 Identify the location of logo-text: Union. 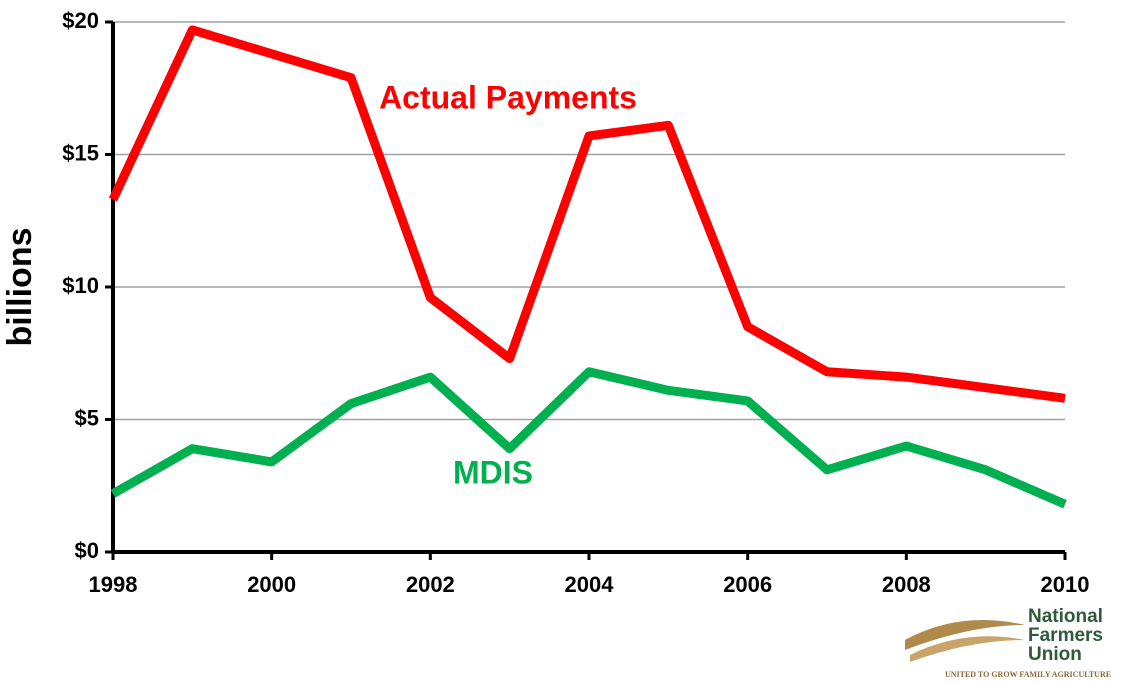
(1055, 654).